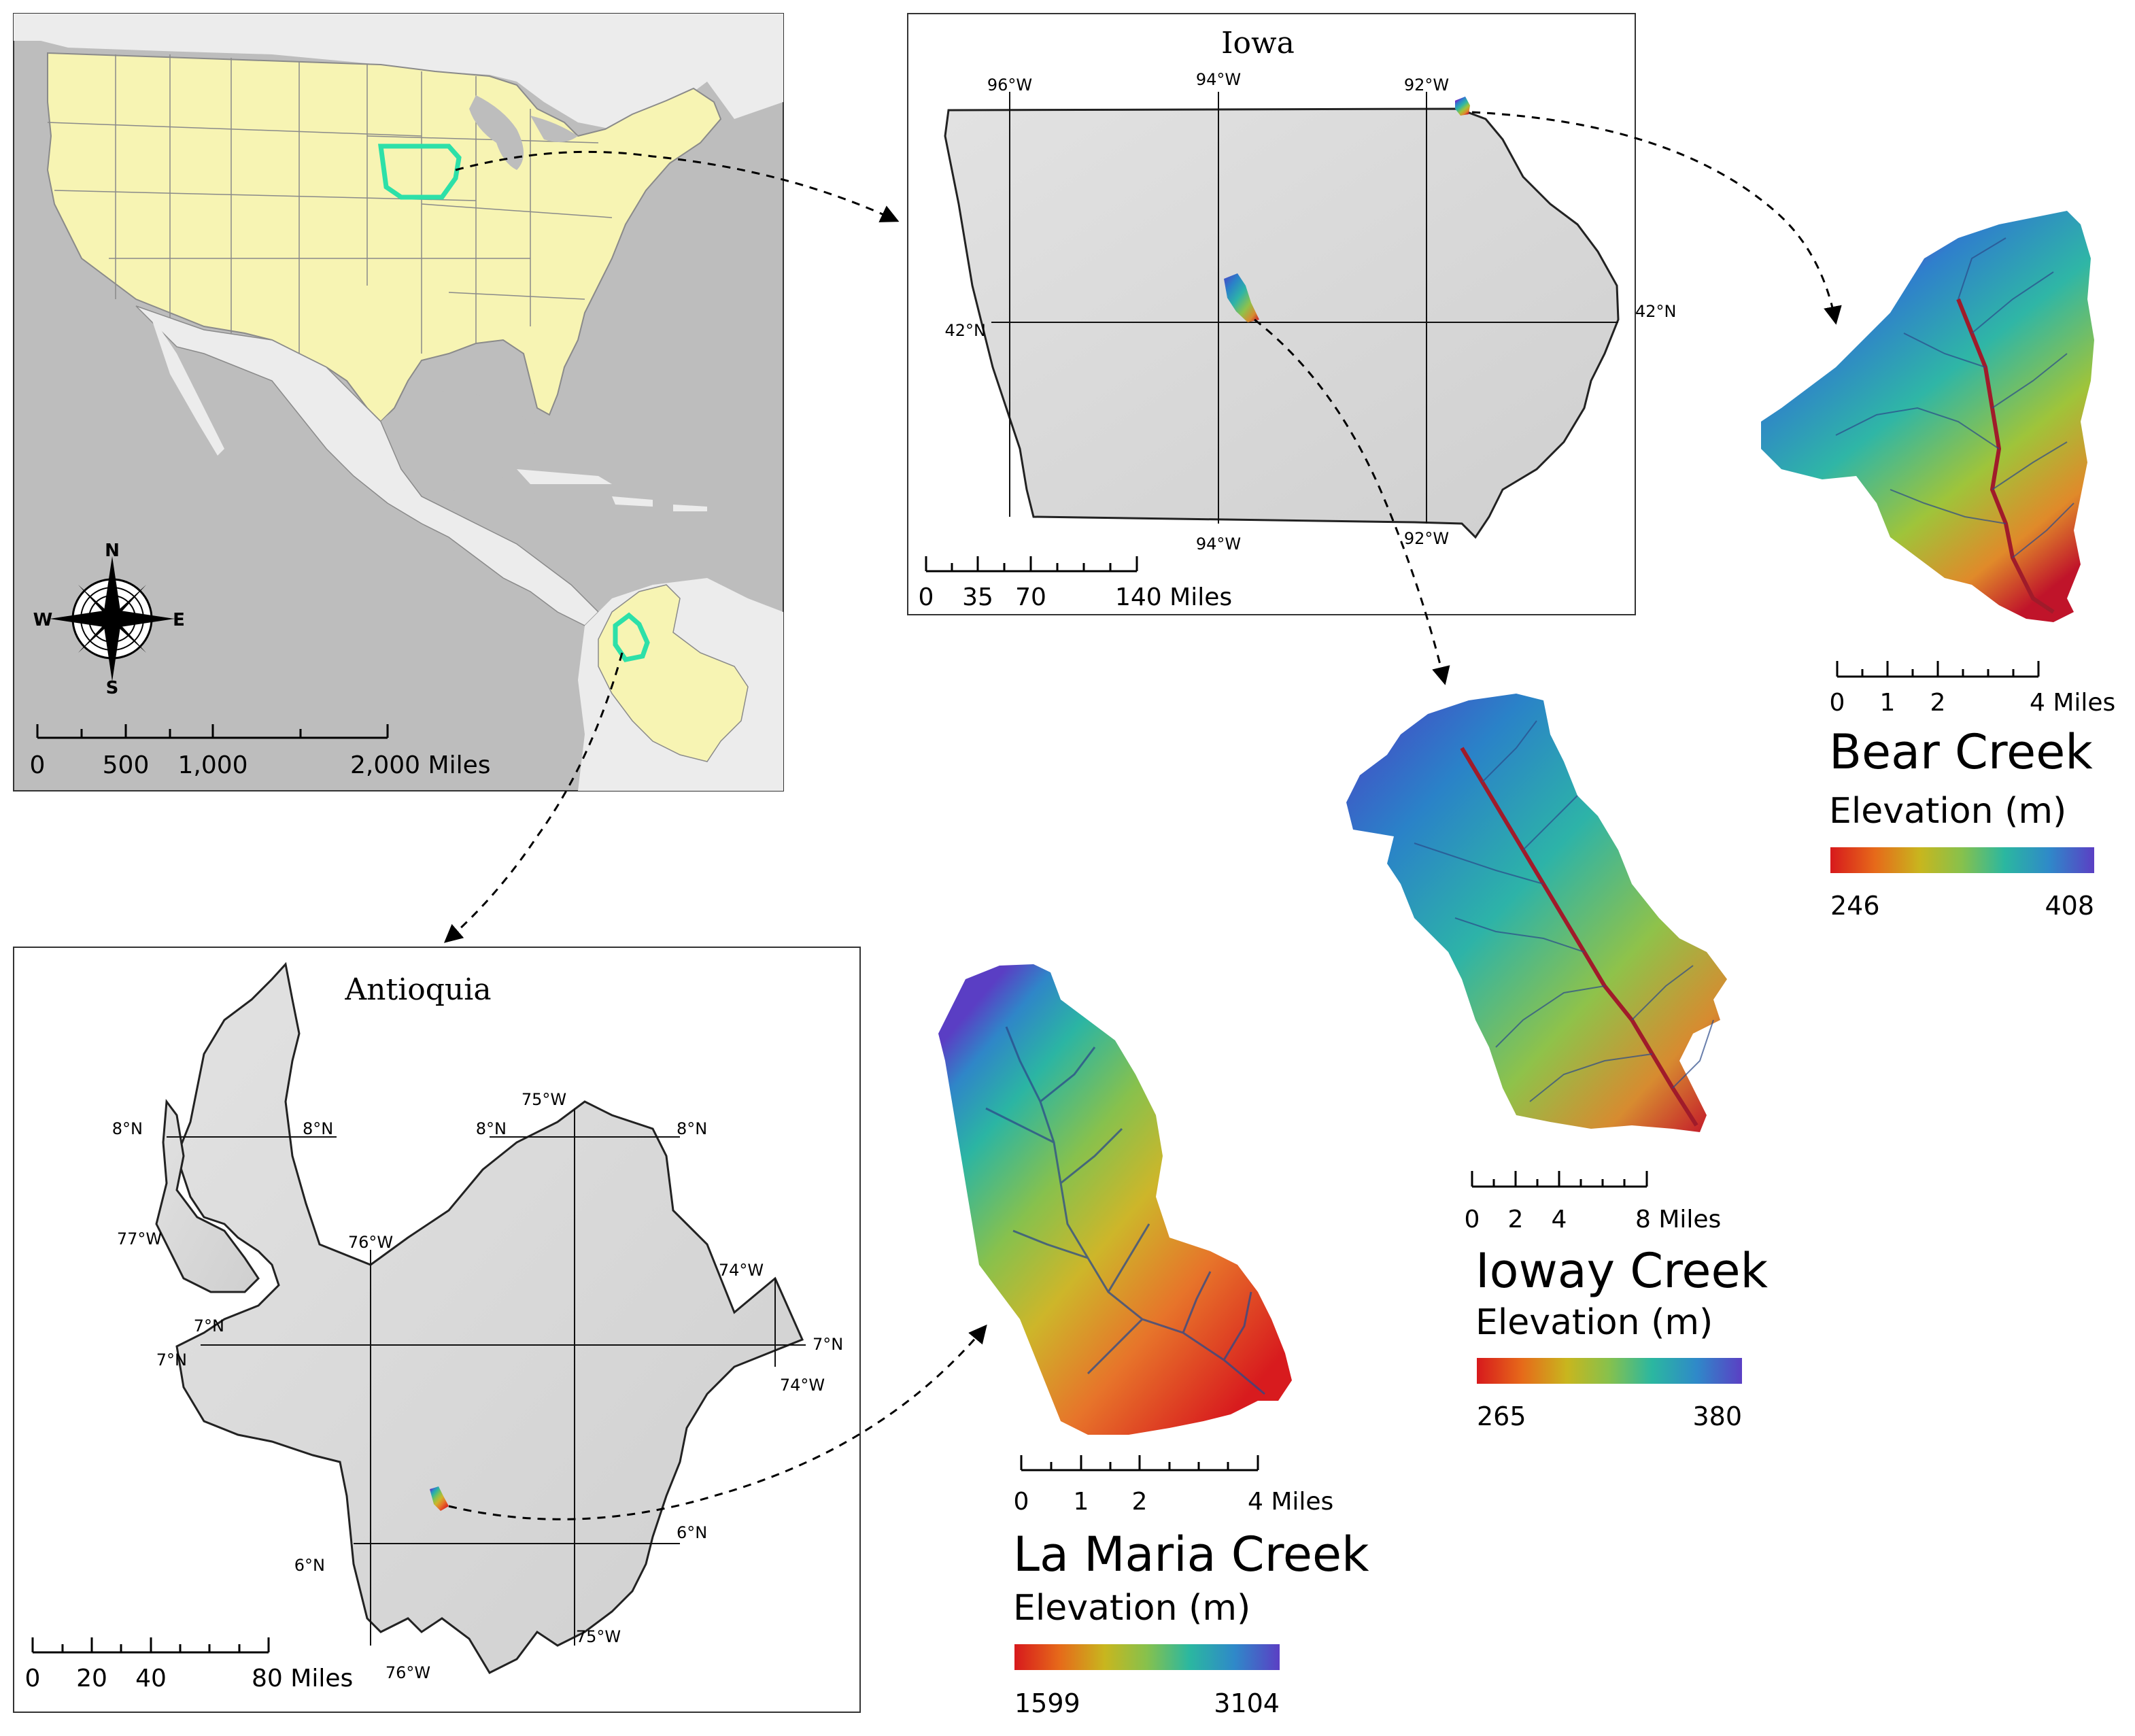 This screenshot has height=1736, width=2135. Describe the element at coordinates (208, 1195) in the screenshot. I see `antioquia-northwest-coast` at that location.